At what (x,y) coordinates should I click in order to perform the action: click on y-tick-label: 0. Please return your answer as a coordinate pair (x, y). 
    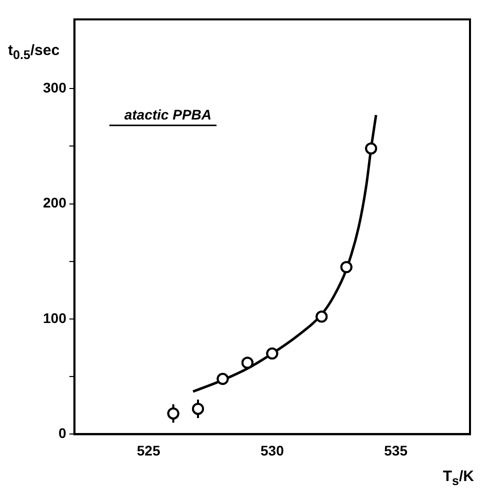
    Looking at the image, I should click on (62, 433).